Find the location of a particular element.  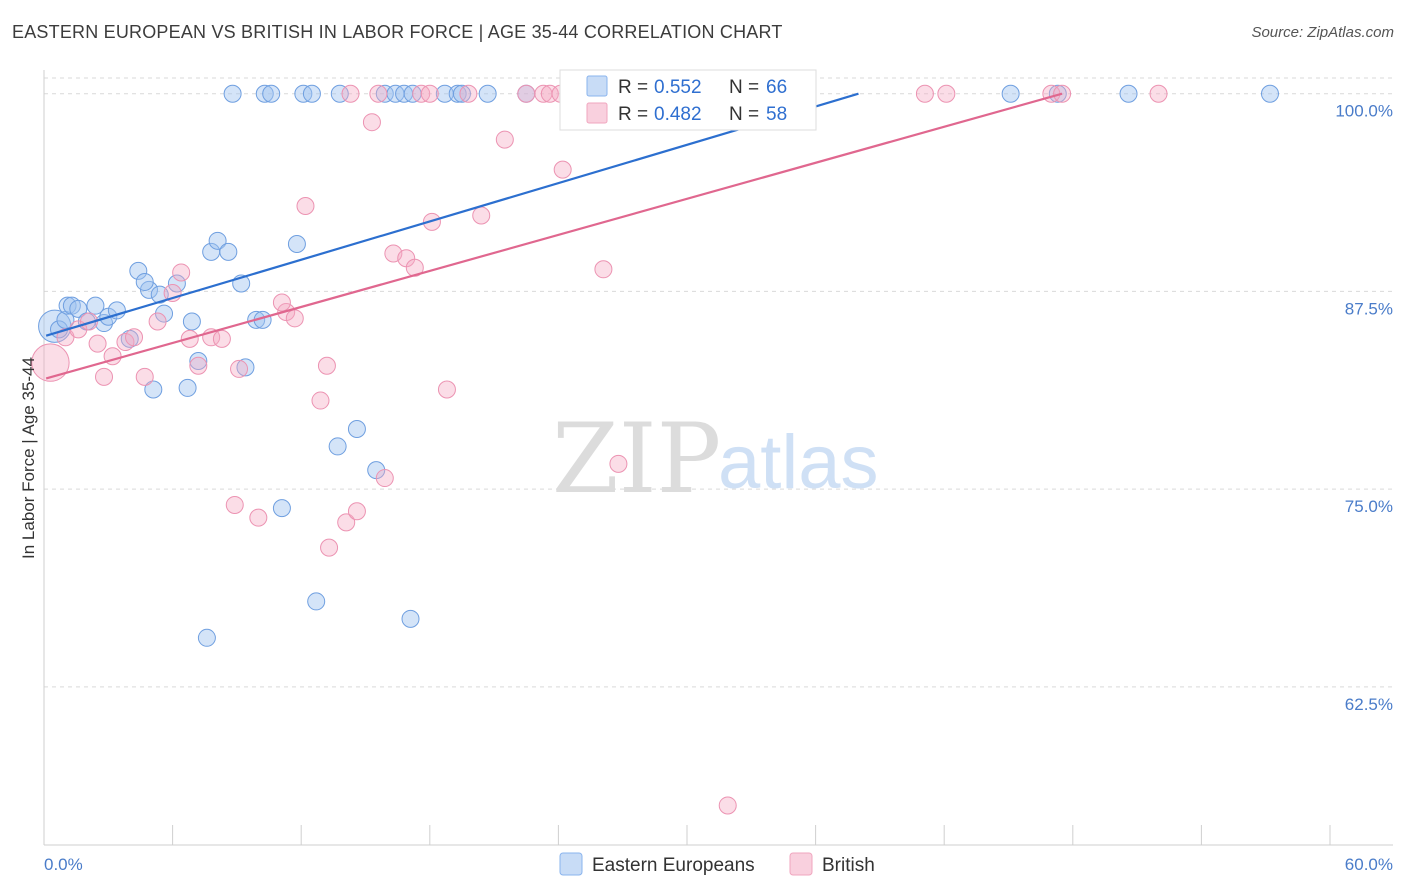

y-tick-label: 62.5% is located at coordinates (1369, 704).